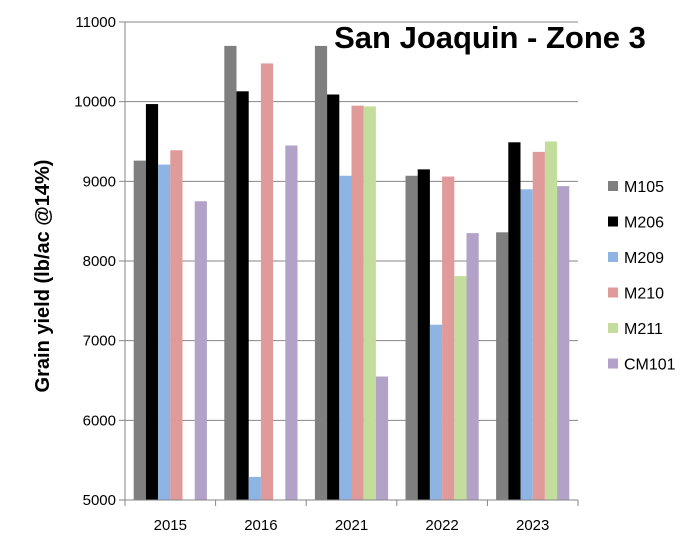  Describe the element at coordinates (613, 186) in the screenshot. I see `legend-swatch-m105` at that location.